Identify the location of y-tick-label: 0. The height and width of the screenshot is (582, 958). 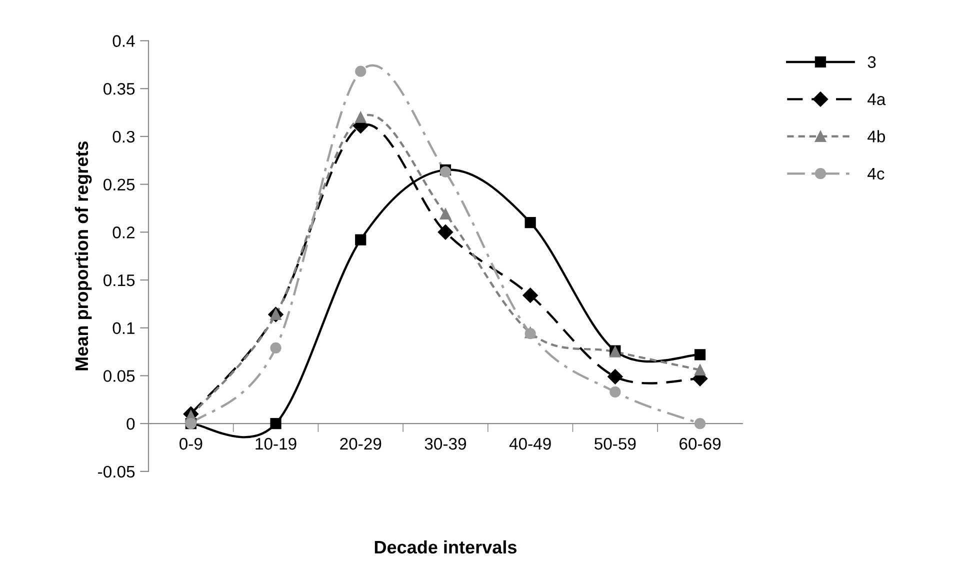
(130, 424).